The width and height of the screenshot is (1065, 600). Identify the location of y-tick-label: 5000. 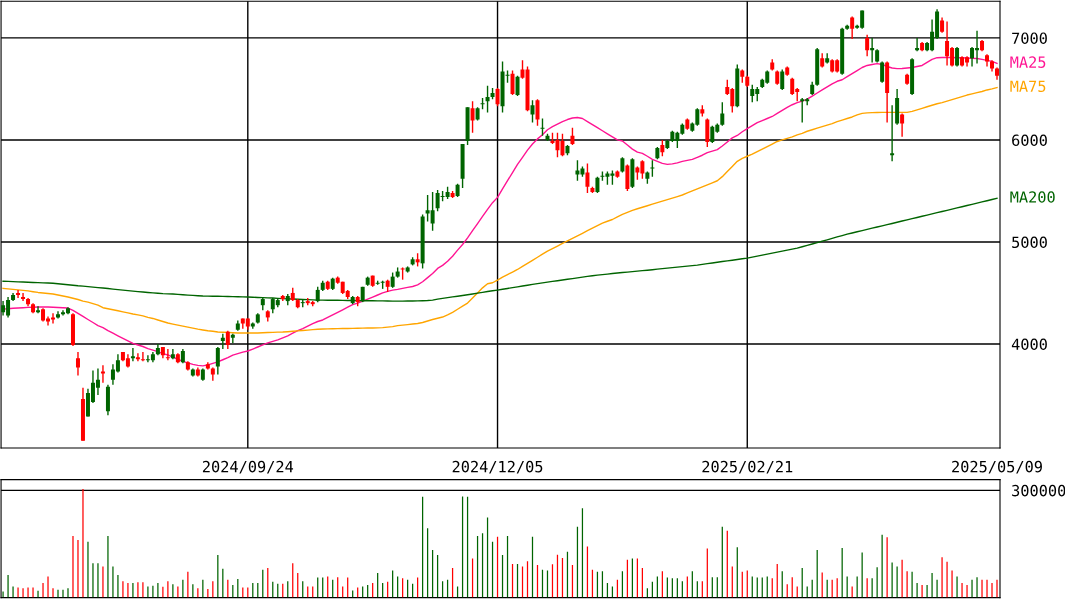
(1029, 242).